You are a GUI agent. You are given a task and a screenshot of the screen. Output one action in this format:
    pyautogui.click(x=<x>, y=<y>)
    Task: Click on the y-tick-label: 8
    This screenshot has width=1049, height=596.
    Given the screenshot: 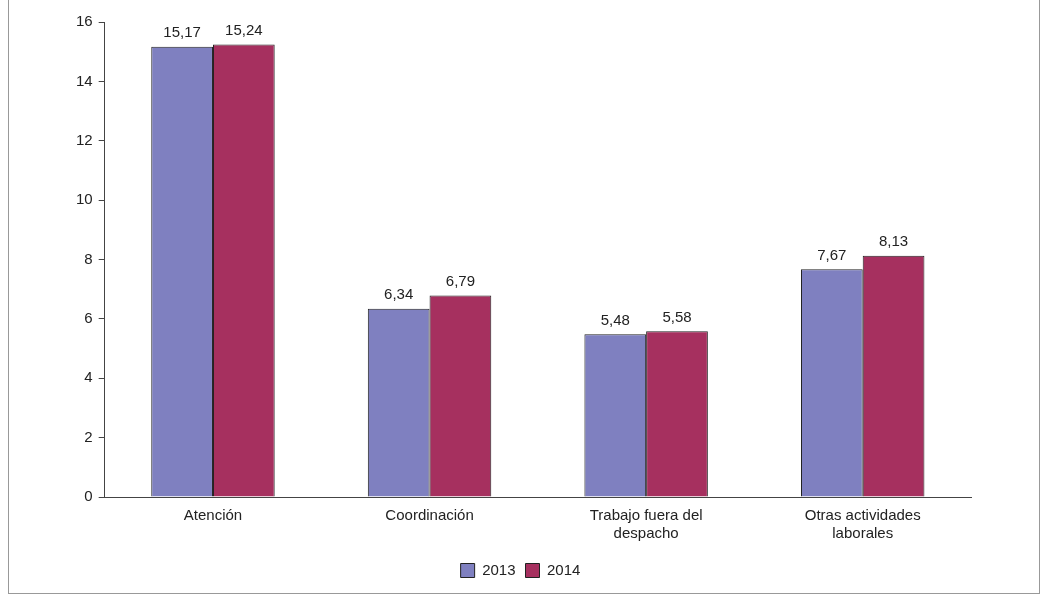 What is the action you would take?
    pyautogui.click(x=88, y=258)
    